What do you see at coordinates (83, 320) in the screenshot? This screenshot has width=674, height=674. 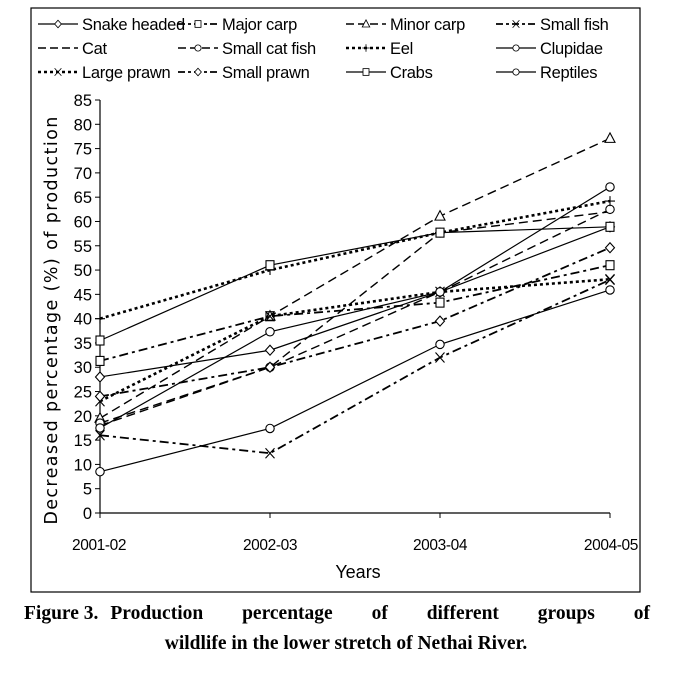 I see `y-tick-label: 40` at bounding box center [83, 320].